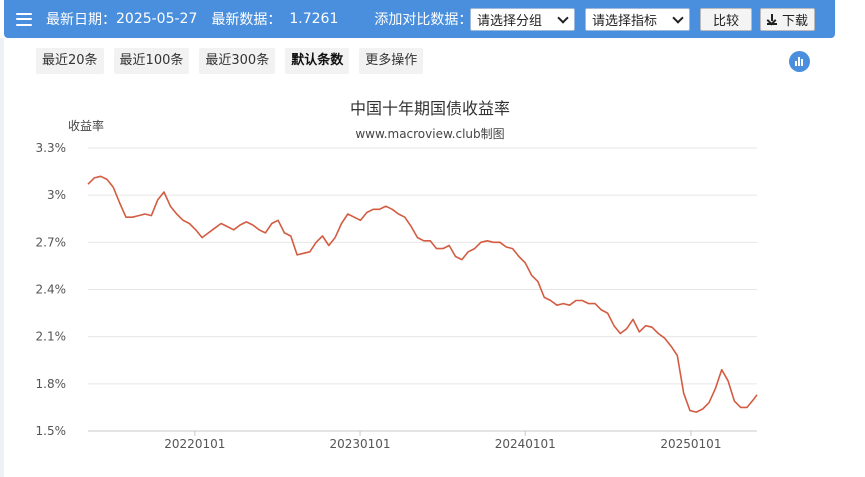  Describe the element at coordinates (391, 61) in the screenshot. I see `tab-more-actions: 更多操作` at that location.